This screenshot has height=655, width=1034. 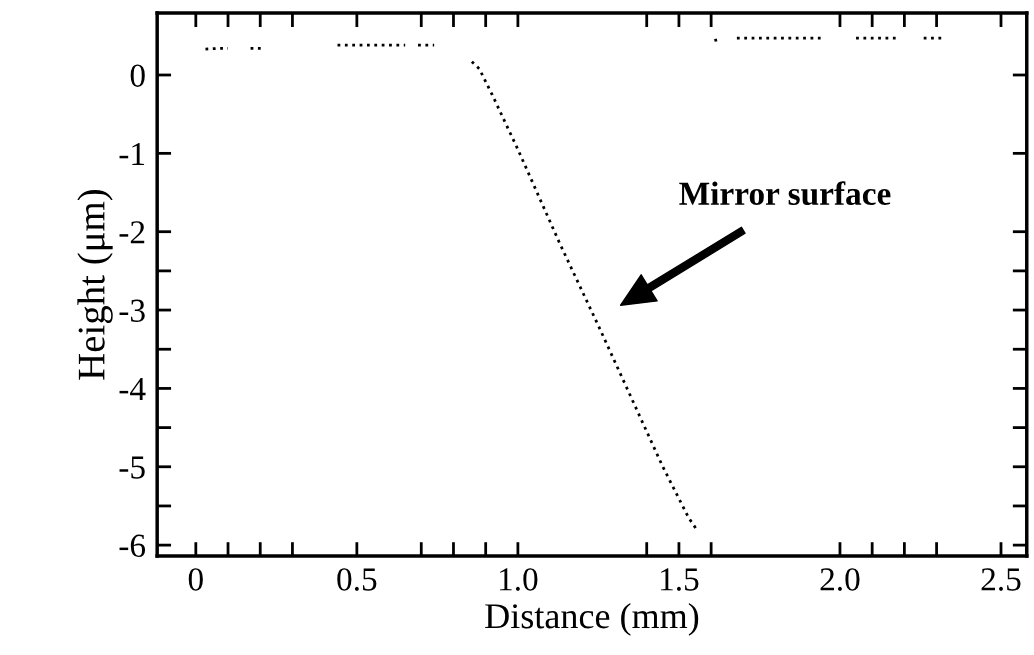 I want to click on y-tick-label: -2, so click(x=132, y=232).